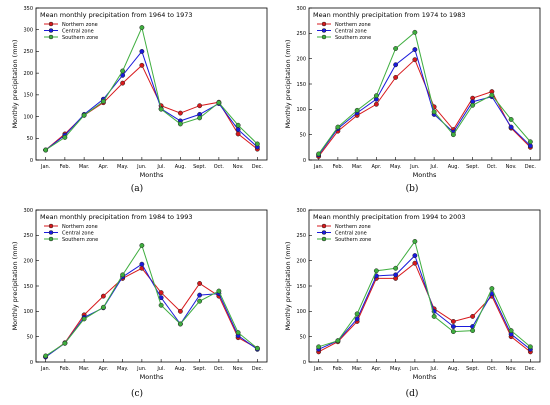  What do you see at coordinates (258, 167) in the screenshot?
I see `x-tick-label: Dec.` at bounding box center [258, 167].